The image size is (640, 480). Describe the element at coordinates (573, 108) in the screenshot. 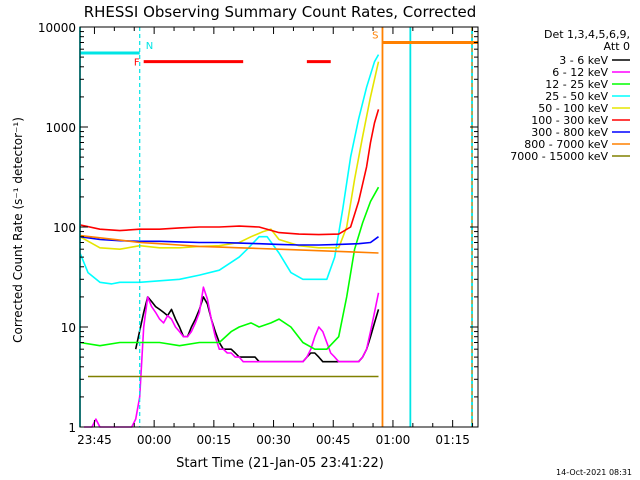

I see `legend-entry-4: 50 - 100 keV` at that location.